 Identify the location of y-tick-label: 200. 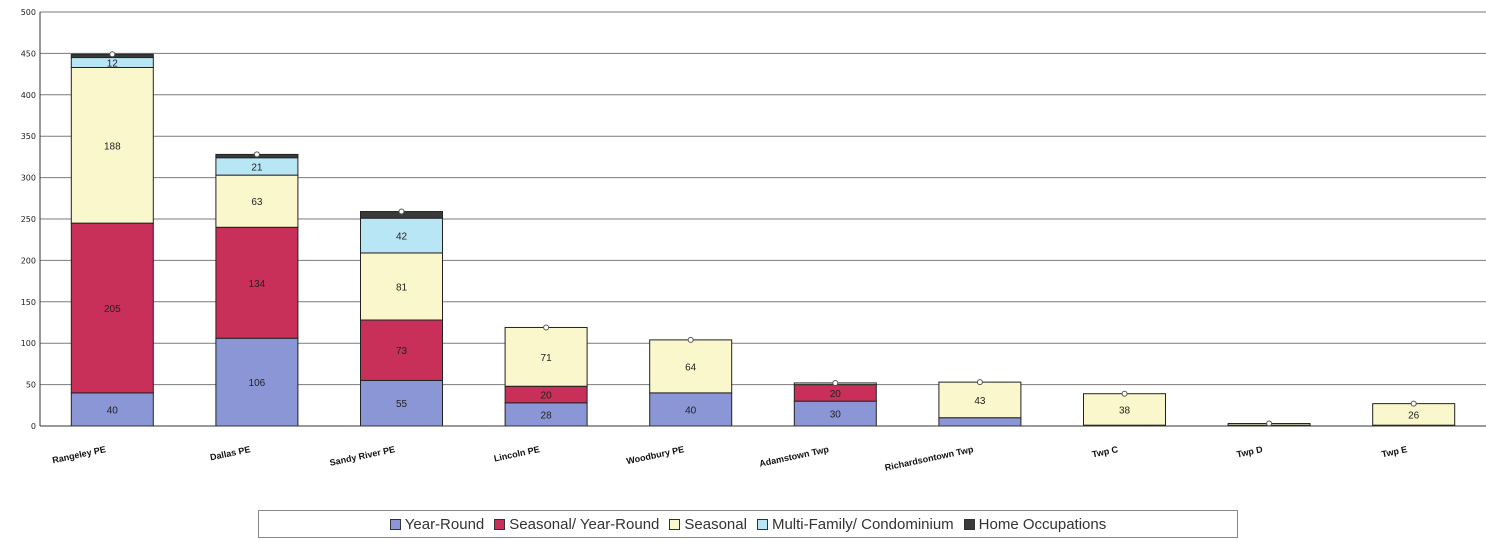
(28, 260).